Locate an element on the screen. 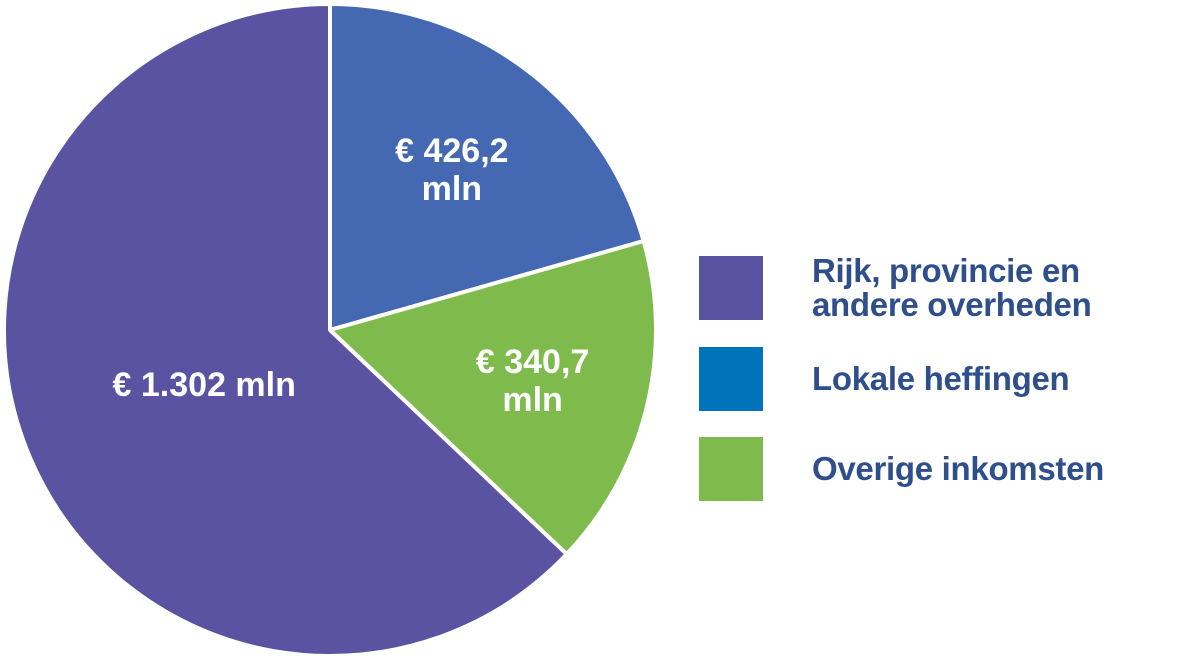  pie-label-lokale-heffingen-line-1: € 426,2 is located at coordinates (451, 151).